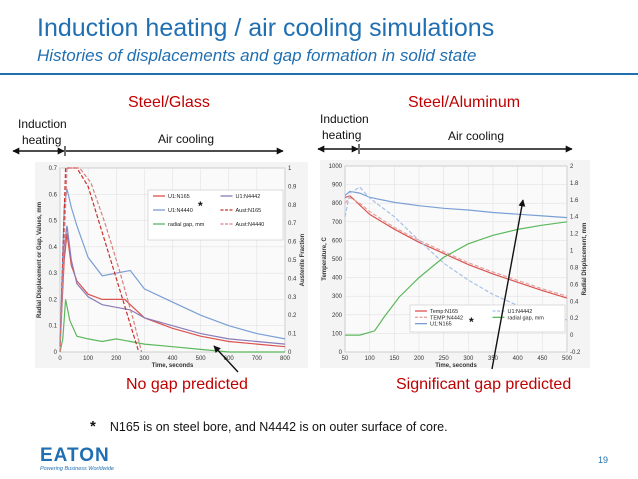 The height and width of the screenshot is (479, 638). What do you see at coordinates (572, 167) in the screenshot?
I see `y2-tick-label: 2` at bounding box center [572, 167].